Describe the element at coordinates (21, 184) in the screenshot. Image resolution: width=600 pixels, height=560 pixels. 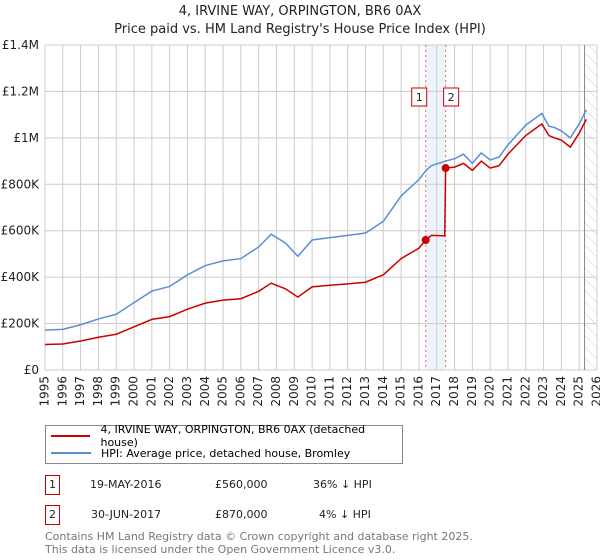
I see `y-tick-label: £800K` at that location.